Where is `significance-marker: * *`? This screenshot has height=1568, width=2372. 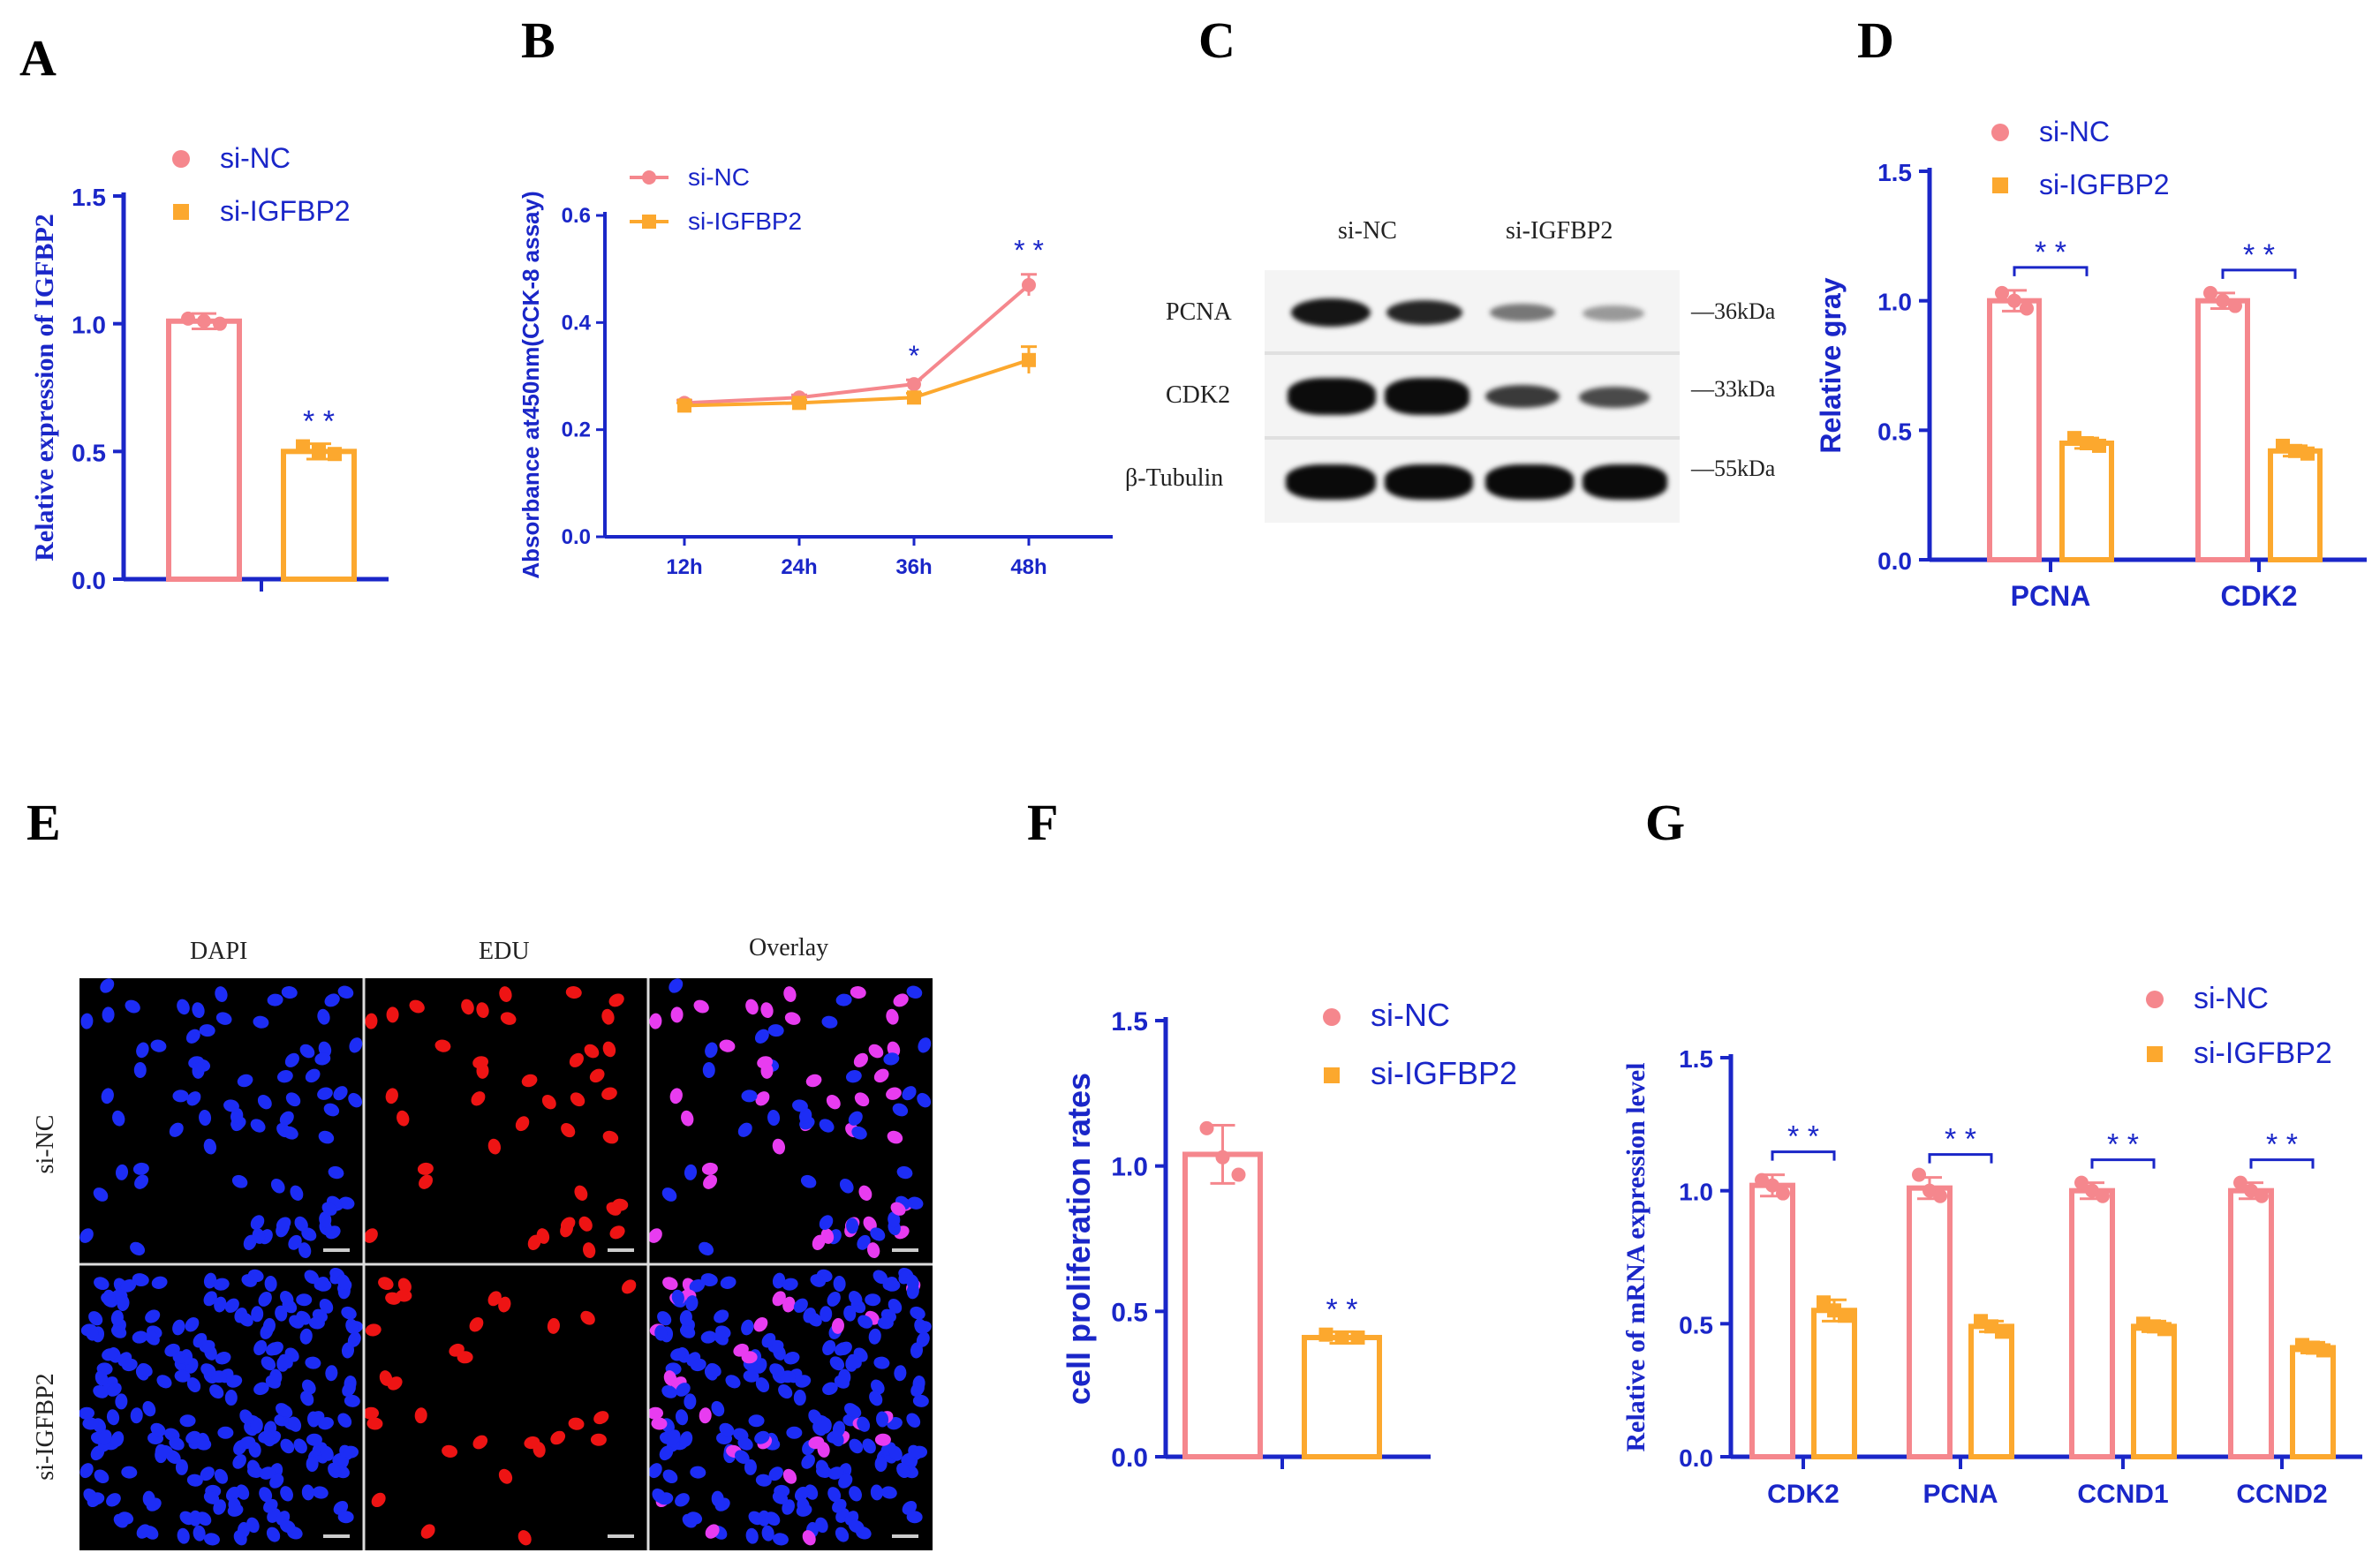
significance-marker: * * is located at coordinates (1960, 1140).